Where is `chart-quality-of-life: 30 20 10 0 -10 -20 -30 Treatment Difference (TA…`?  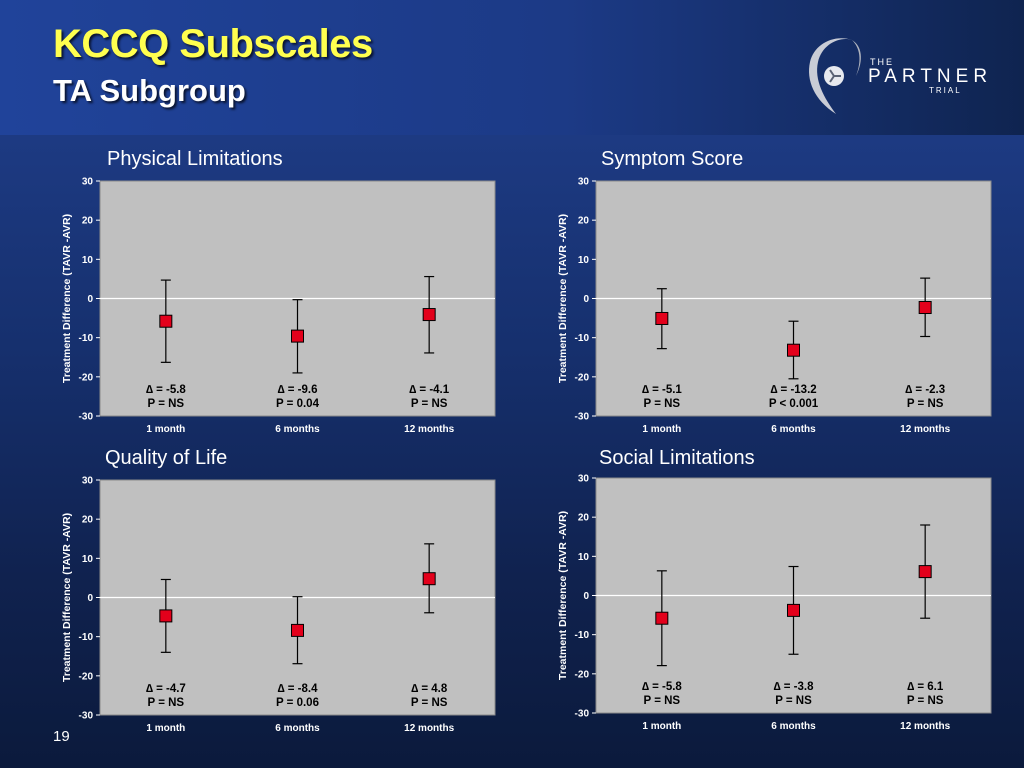 chart-quality-of-life: 30 20 10 0 -10 -20 -30 Treatment Difference (TA… is located at coordinates (278, 605).